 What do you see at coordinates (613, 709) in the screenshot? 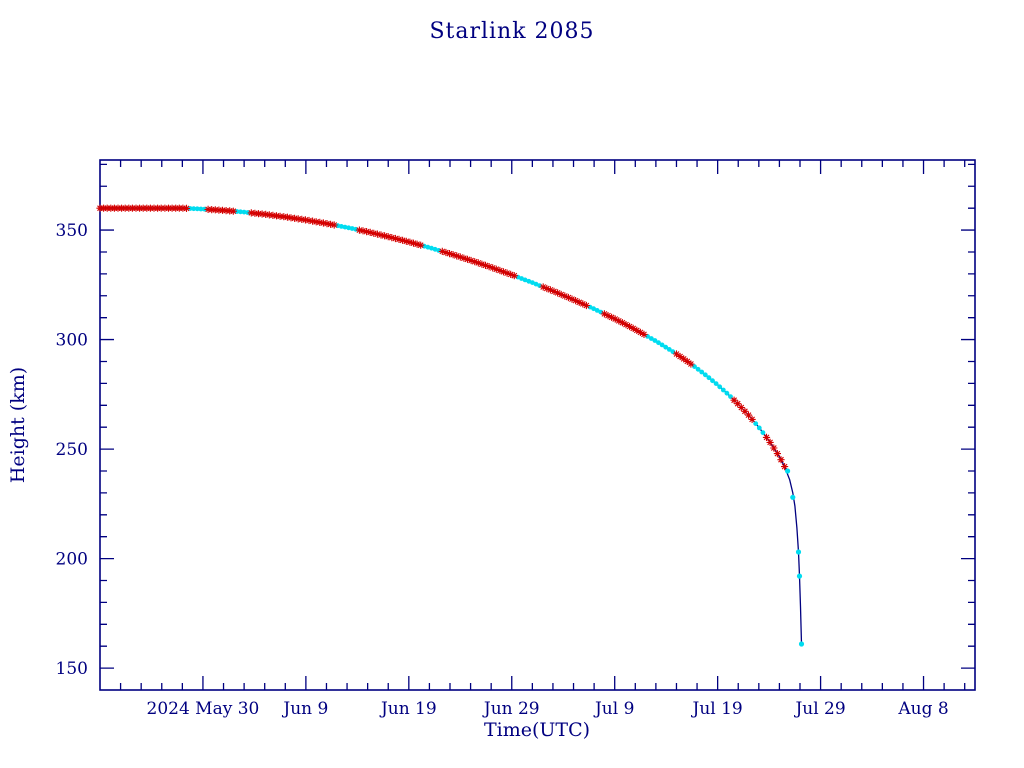
I see `x-tick-label: Jul 9` at bounding box center [613, 709].